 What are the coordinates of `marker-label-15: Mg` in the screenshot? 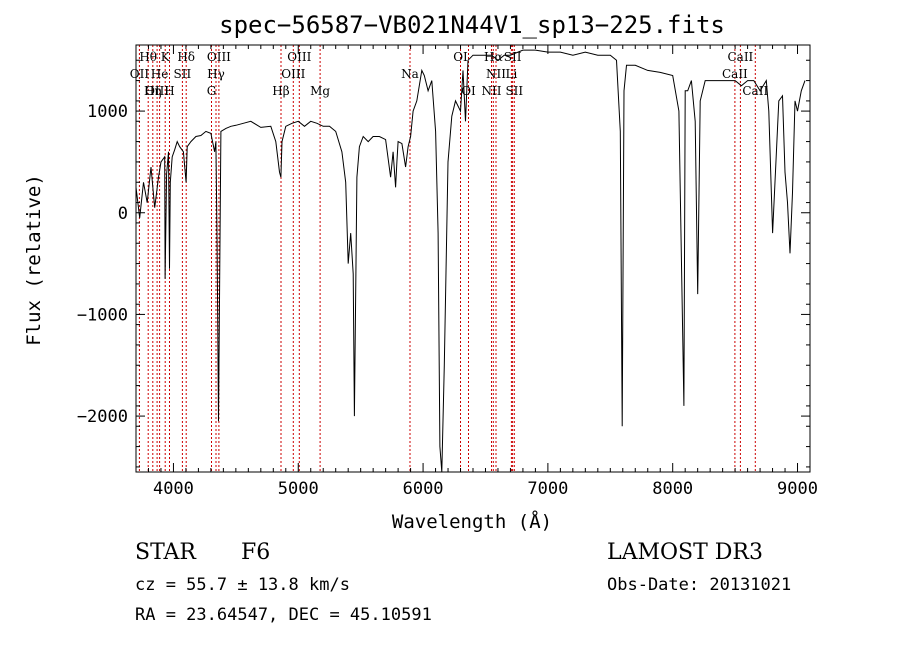 It's located at (320, 91).